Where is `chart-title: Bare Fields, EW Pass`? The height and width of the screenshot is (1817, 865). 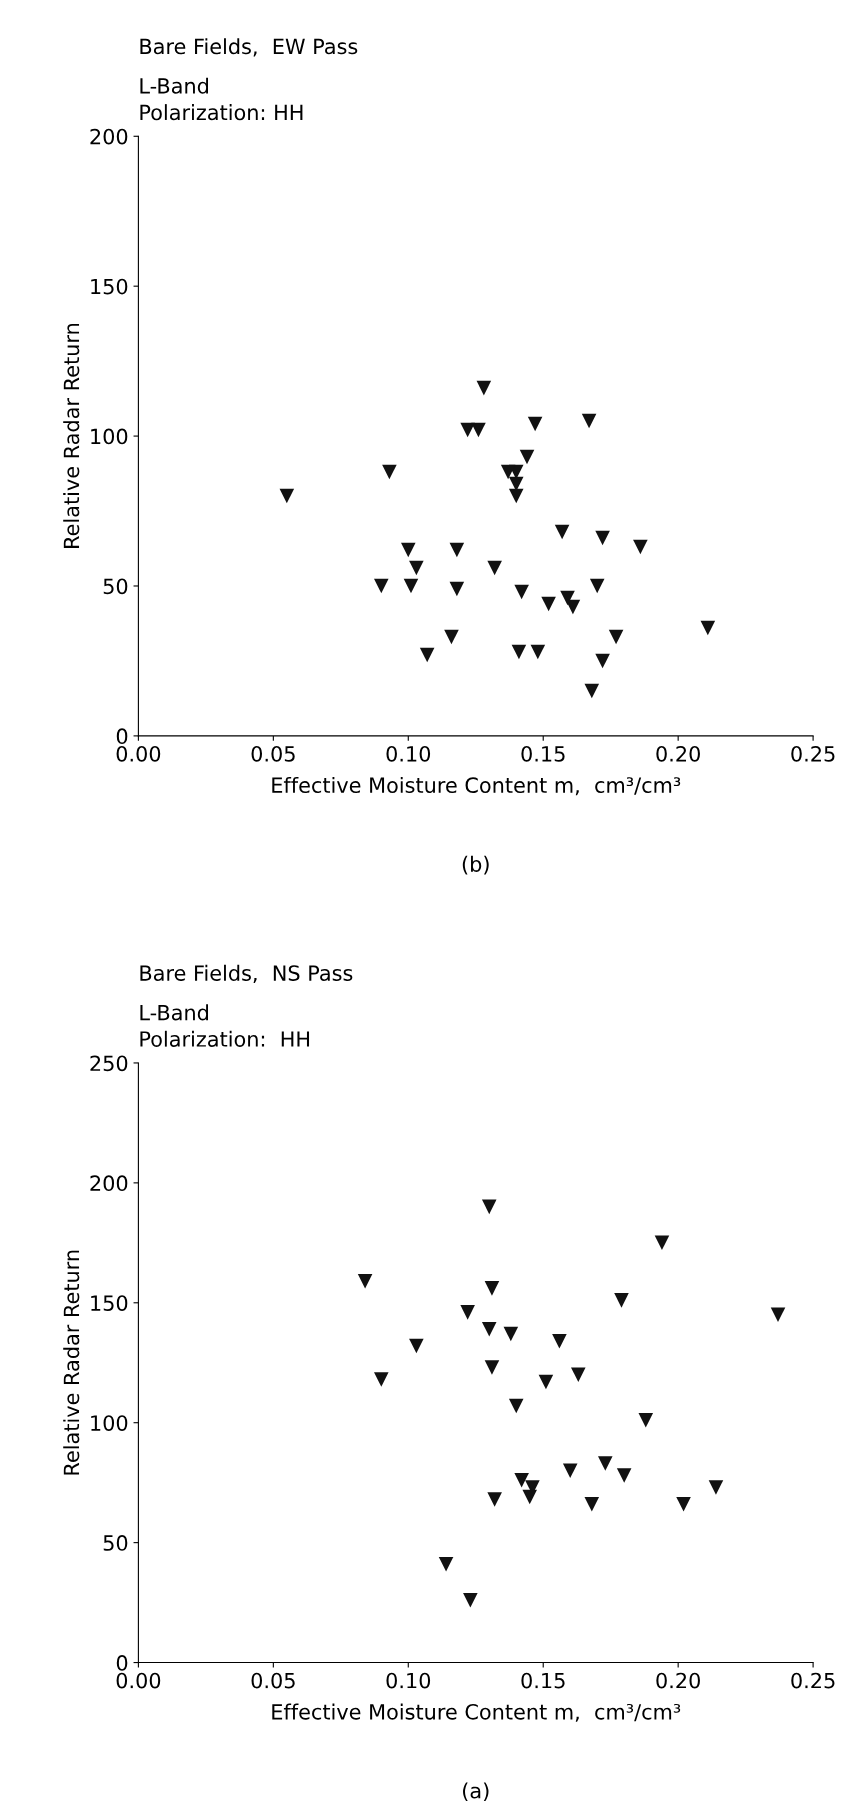 chart-title: Bare Fields, EW Pass is located at coordinates (249, 47).